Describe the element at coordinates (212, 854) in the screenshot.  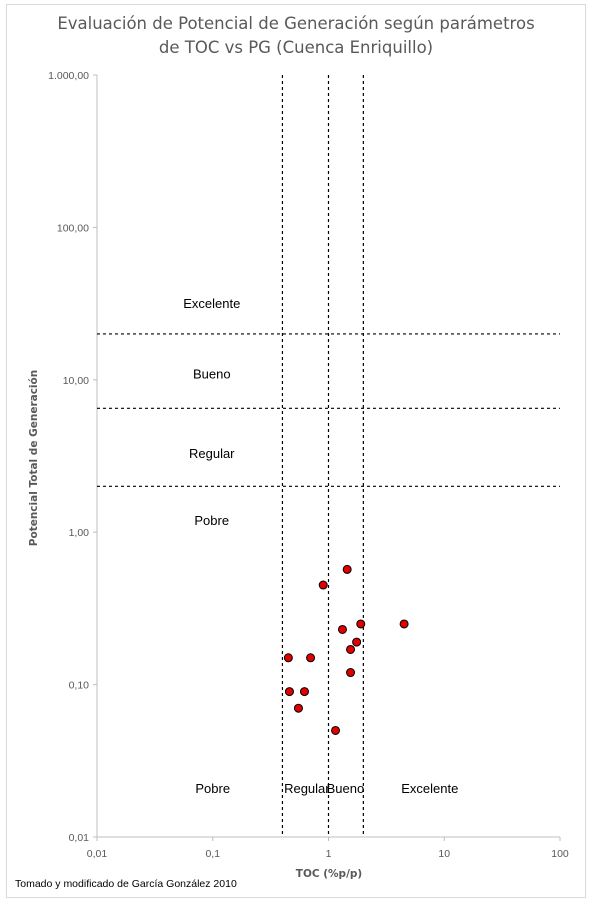
I see `x-tick-label: 0,1` at that location.